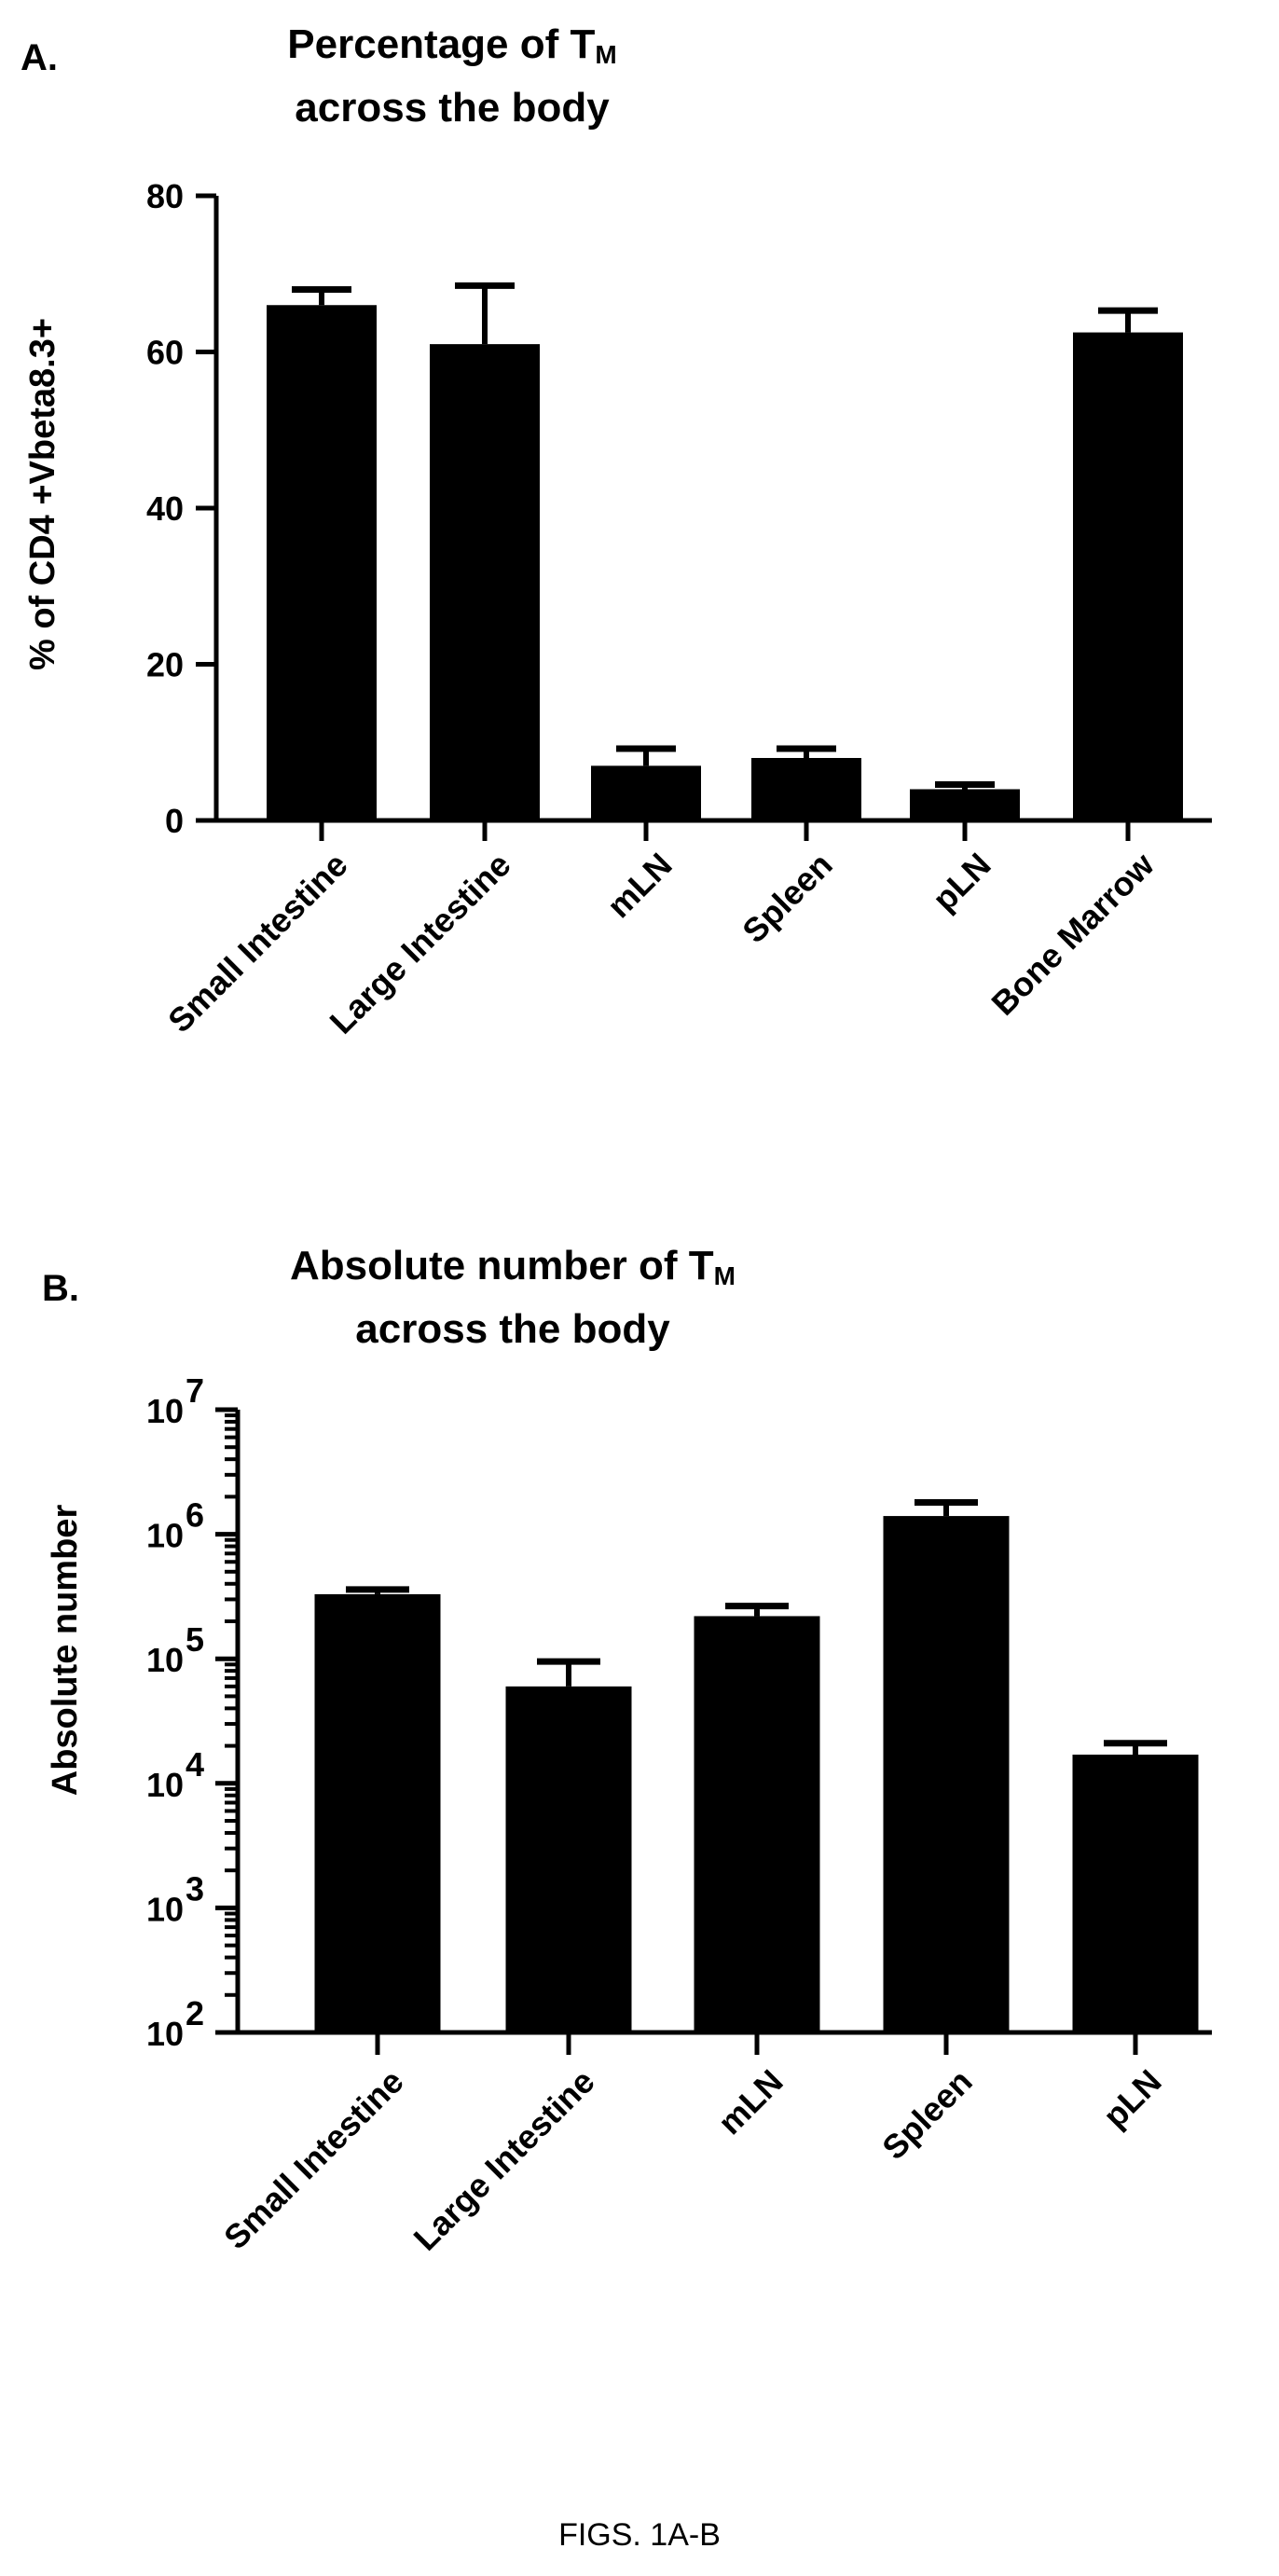 Image resolution: width=1279 pixels, height=2576 pixels. What do you see at coordinates (441, 44) in the screenshot?
I see `panel-a-title-main: Percentage of T` at bounding box center [441, 44].